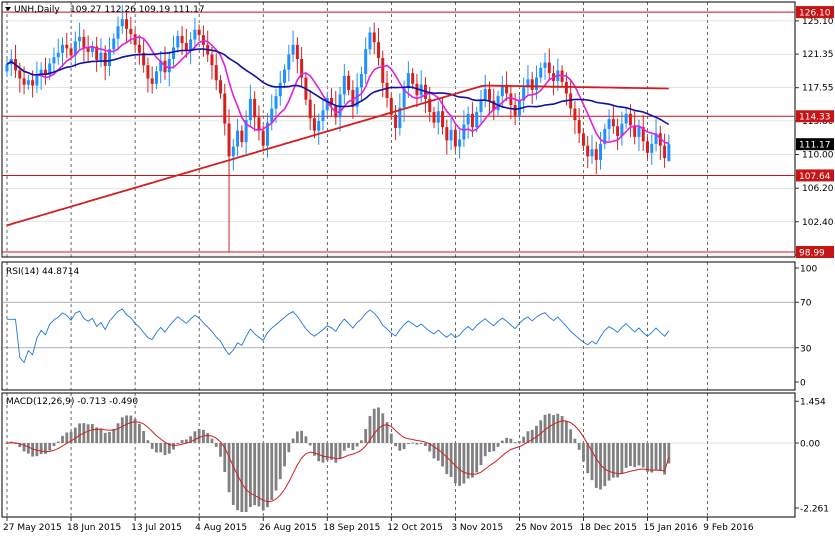 Image resolution: width=835 pixels, height=536 pixels. What do you see at coordinates (806, 349) in the screenshot?
I see `rsi-tick-label: 30` at bounding box center [806, 349].